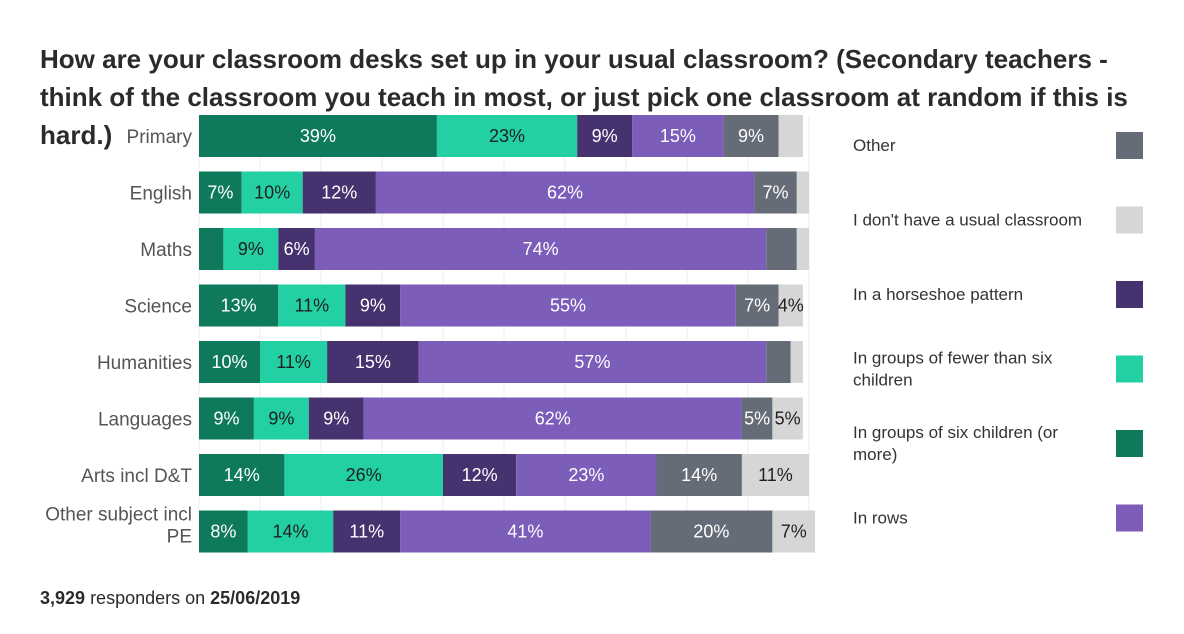 The width and height of the screenshot is (1184, 634). I want to click on category-label-maths: Maths, so click(166, 250).